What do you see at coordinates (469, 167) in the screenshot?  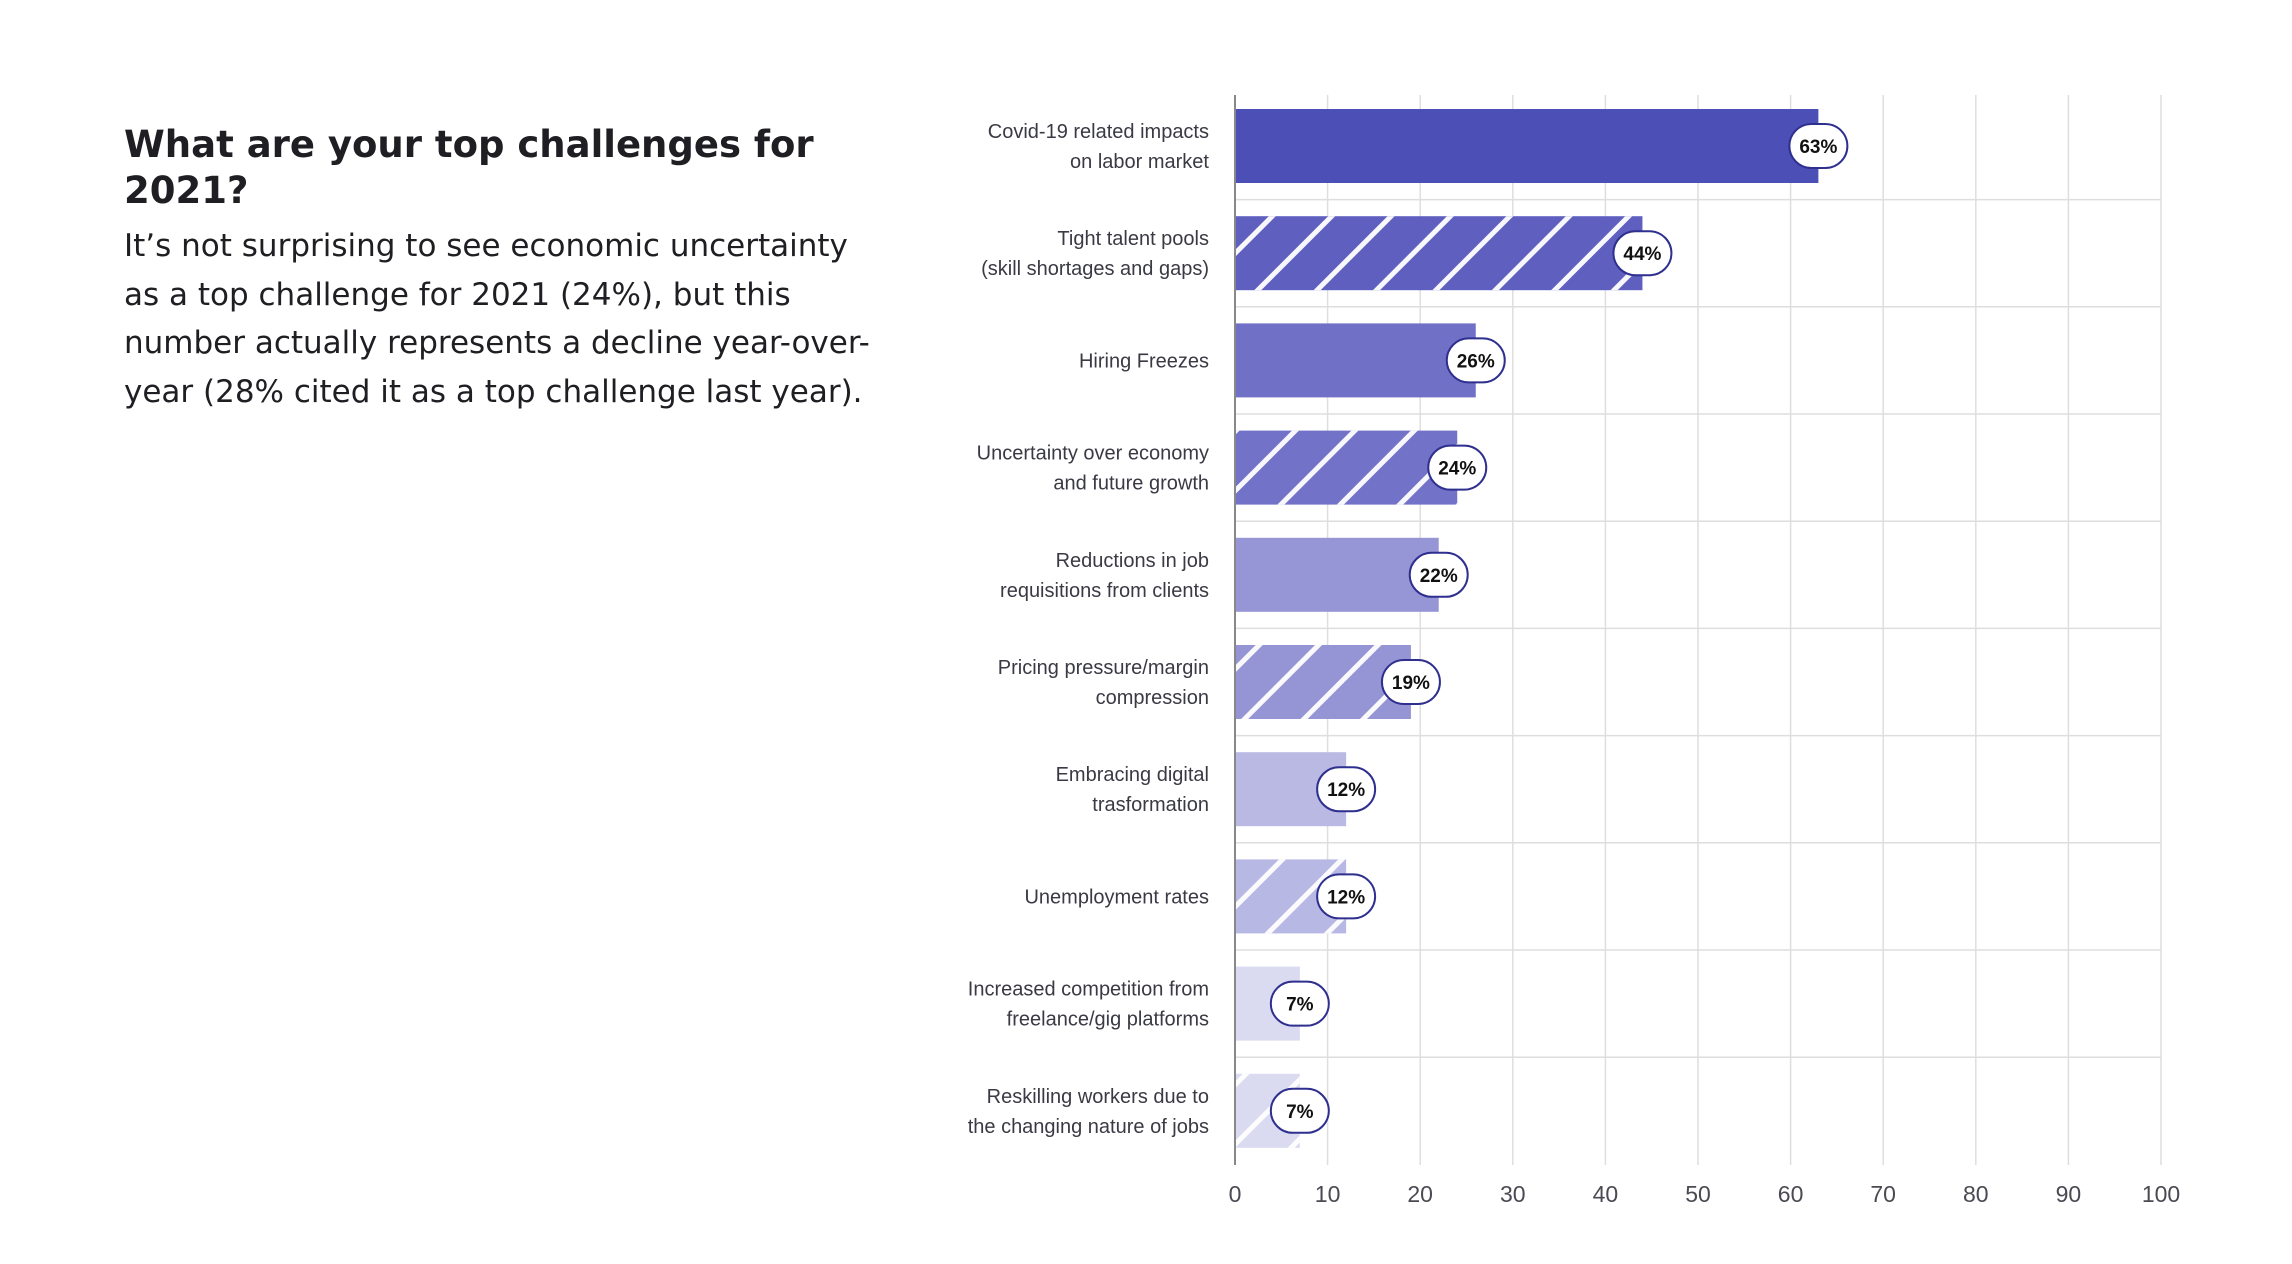 I see `chart-heading: What are your top challenges for 2021?` at bounding box center [469, 167].